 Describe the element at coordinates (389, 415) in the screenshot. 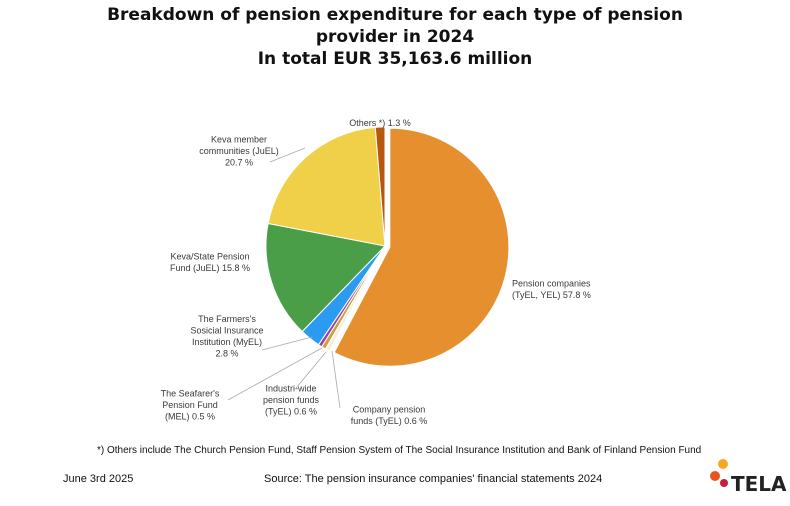

I see `slice-label: Company pension funds (TyEL) 0.6 %` at that location.